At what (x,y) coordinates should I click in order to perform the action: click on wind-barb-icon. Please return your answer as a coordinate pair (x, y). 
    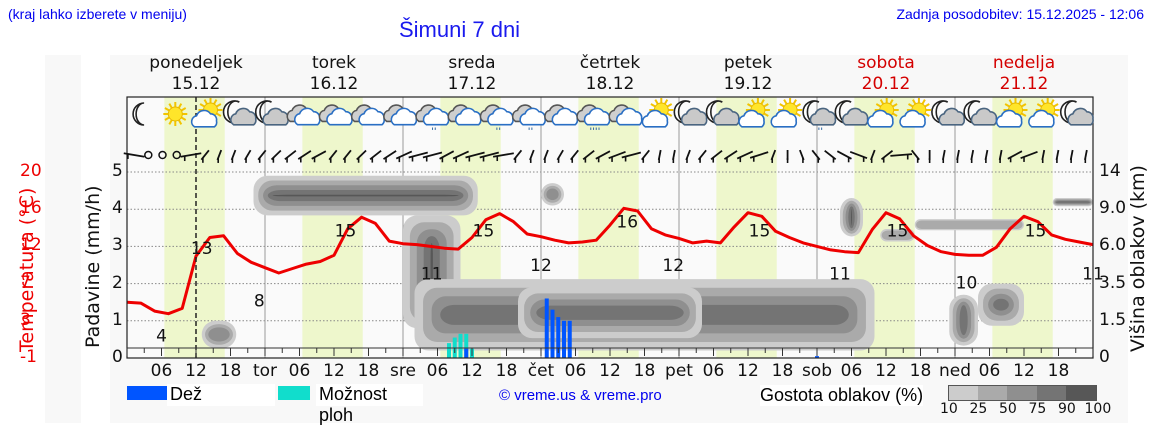
    Looking at the image, I should click on (901, 155).